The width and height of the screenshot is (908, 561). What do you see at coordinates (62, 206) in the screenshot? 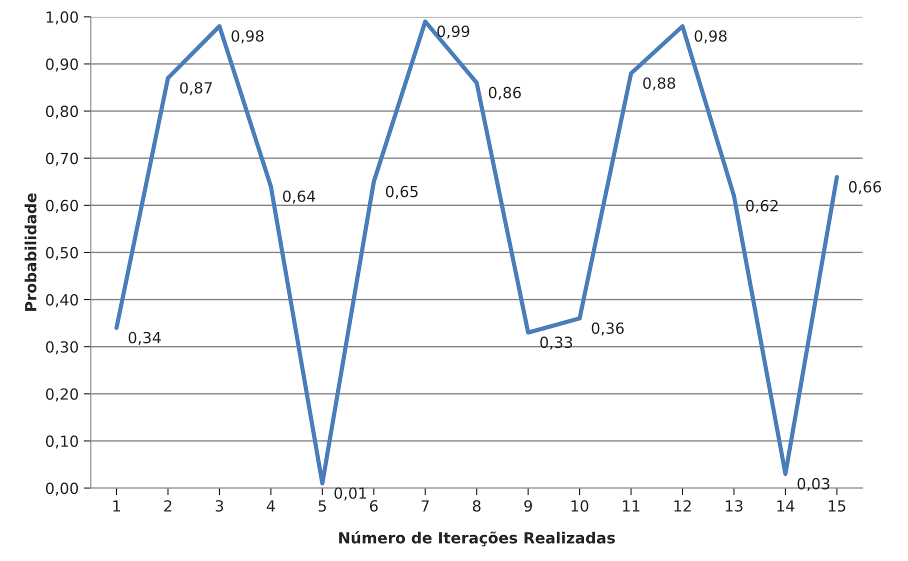
I see `y-tick-label: 0,60` at bounding box center [62, 206].